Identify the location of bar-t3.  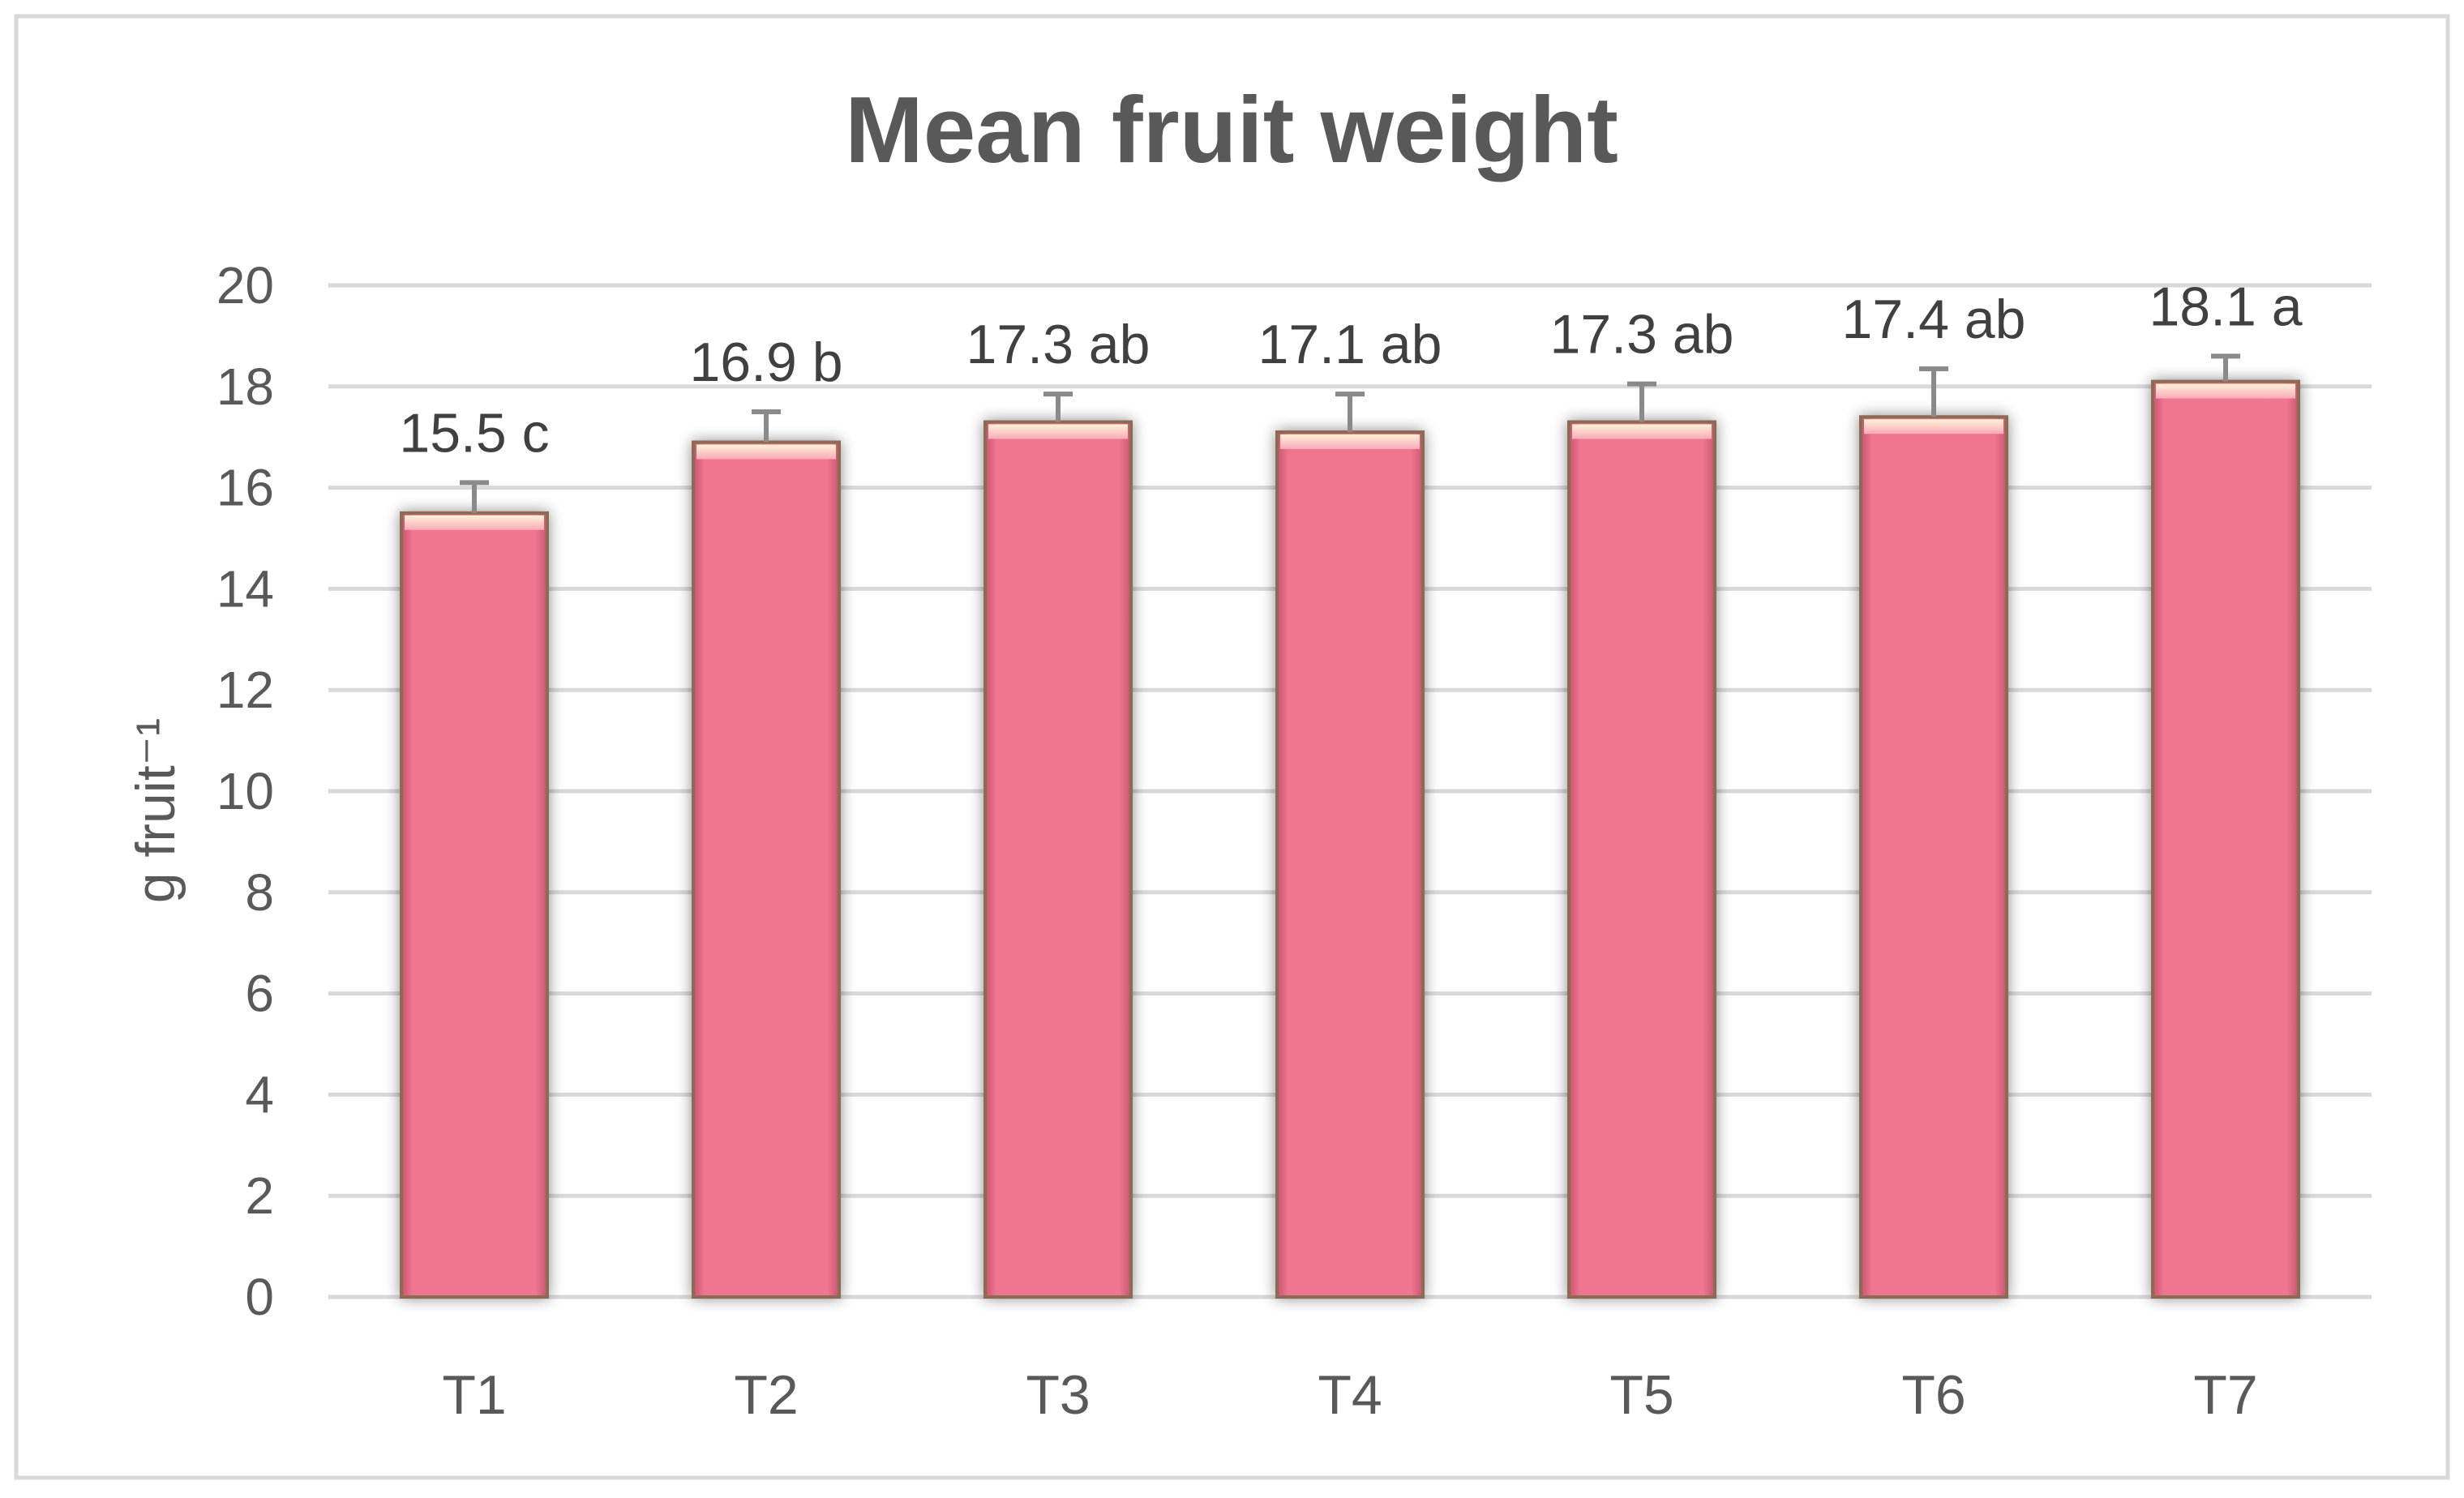
(1058, 859).